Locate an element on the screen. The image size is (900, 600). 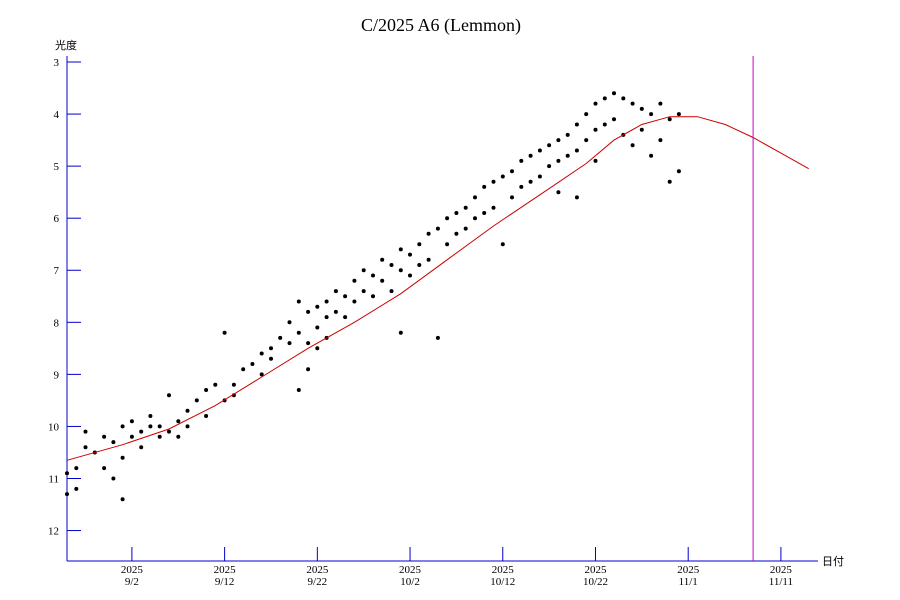
y-tick-label: 8 is located at coordinates (57, 323).